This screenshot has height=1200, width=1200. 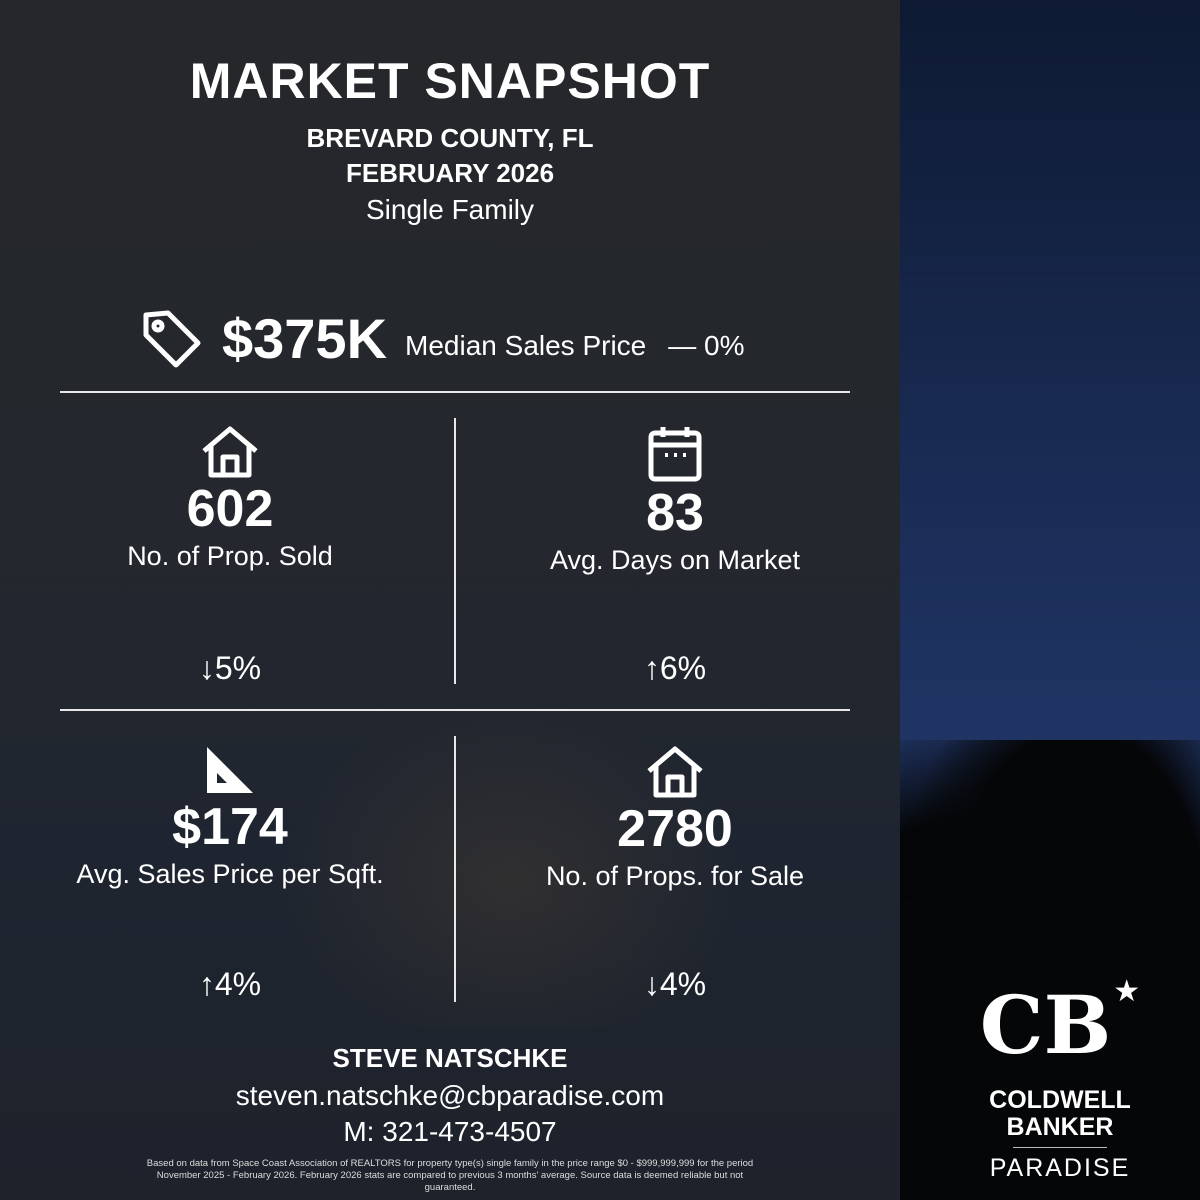 I want to click on stat-label: No. of Prop. Sold, so click(x=230, y=556).